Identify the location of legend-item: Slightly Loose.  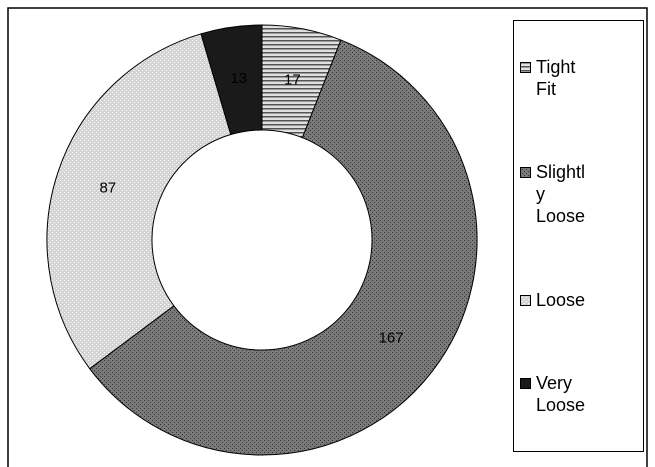
(578, 194).